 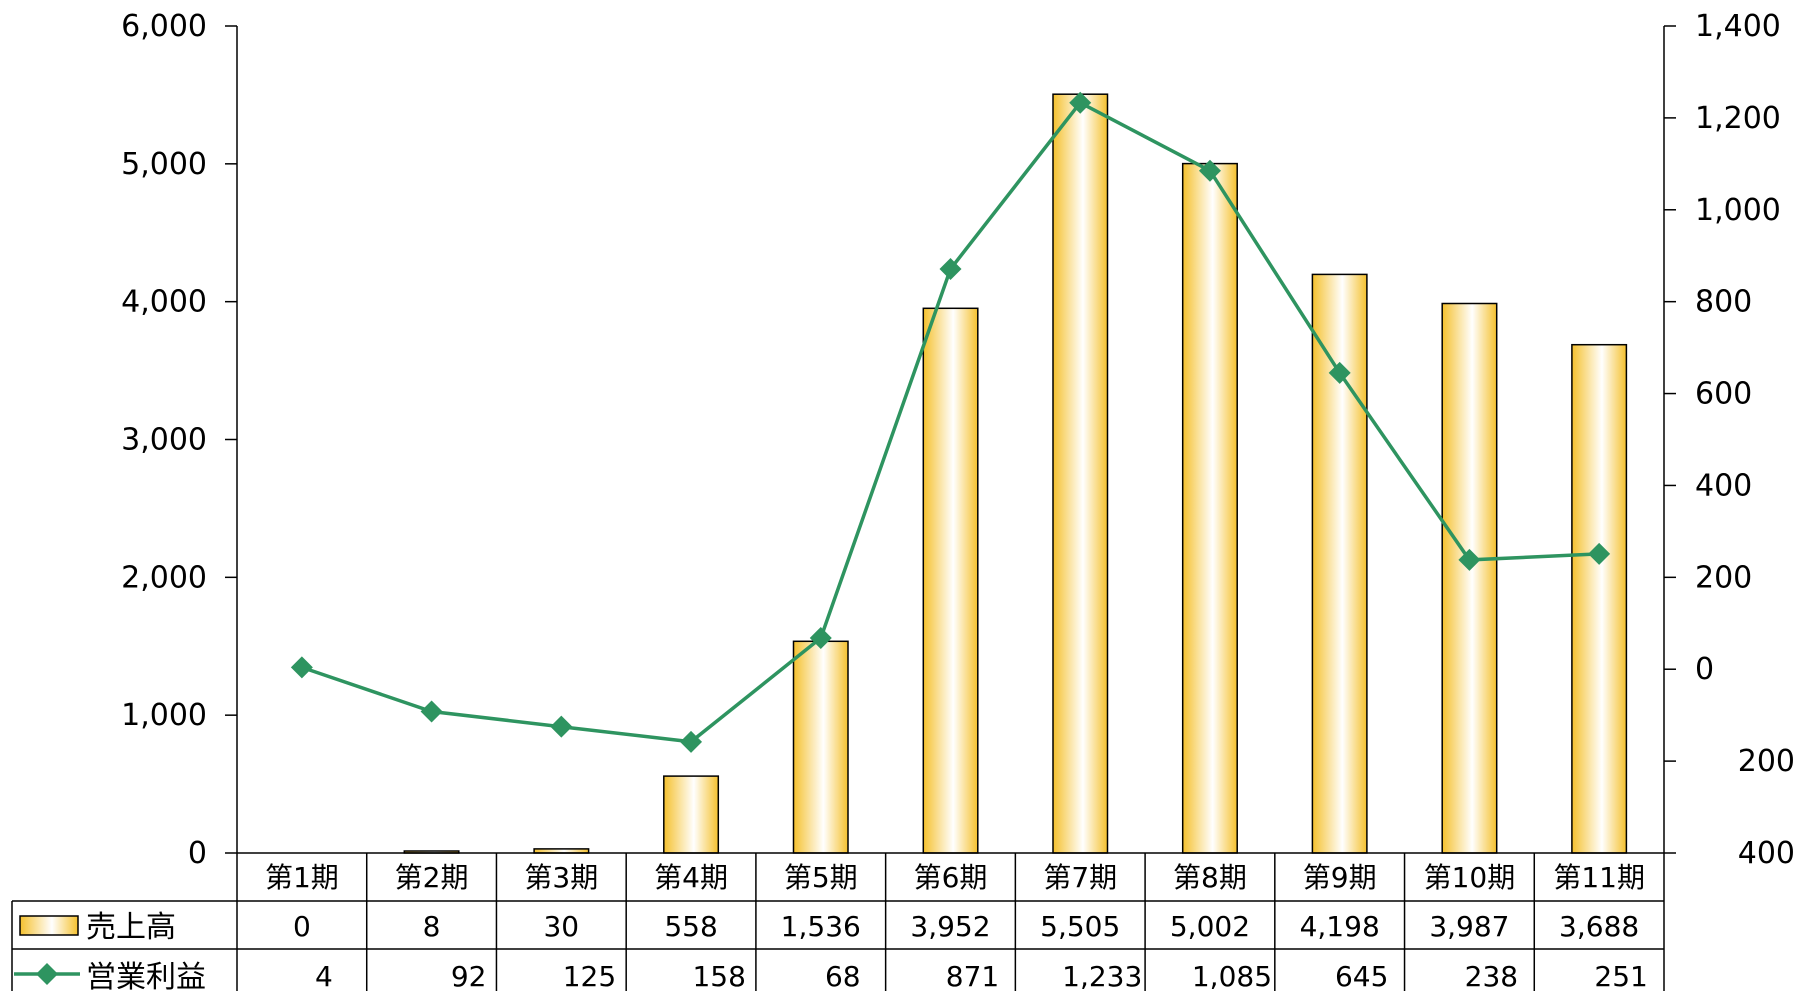 What do you see at coordinates (951, 877) in the screenshot?
I see `category-label: 第6期` at bounding box center [951, 877].